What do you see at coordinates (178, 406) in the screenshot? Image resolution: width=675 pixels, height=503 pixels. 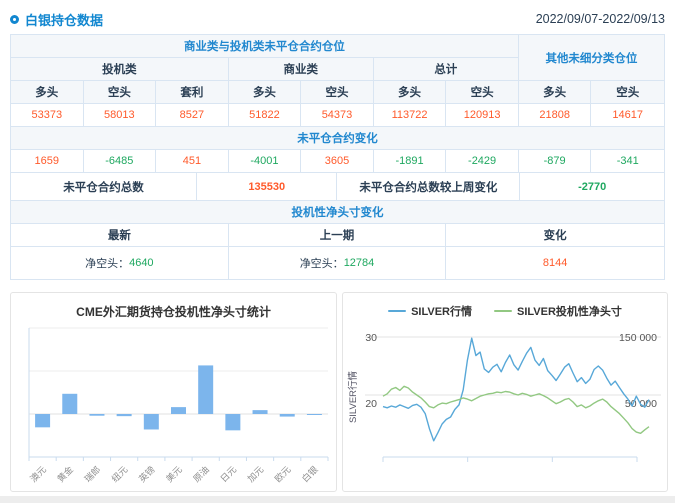 I see `cme-net-position-bar-chart: 澳元 黄金 瑞郎 纽元 英镑 美元 原油 日元 加元 欧元 白银` at bounding box center [178, 406].